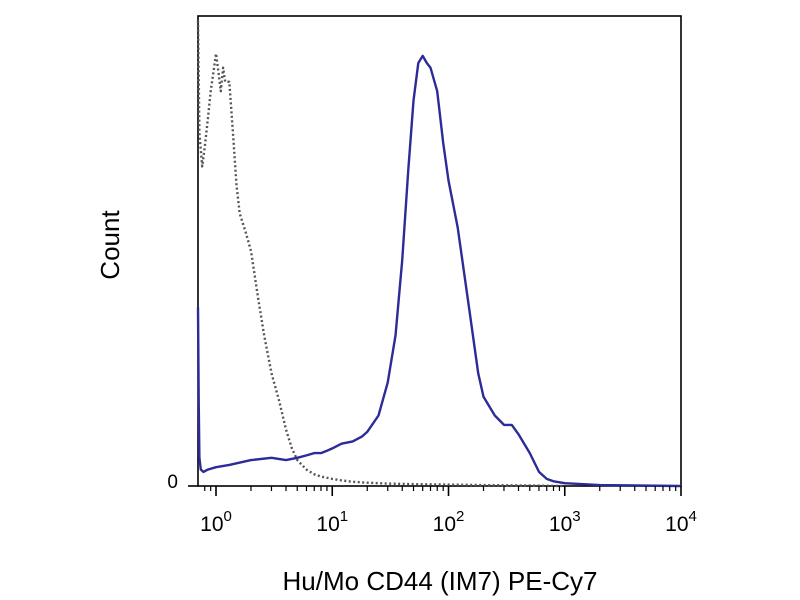 Image resolution: width=800 pixels, height=600 pixels. What do you see at coordinates (681, 522) in the screenshot?
I see `x-tick-label: 10⁴` at bounding box center [681, 522].